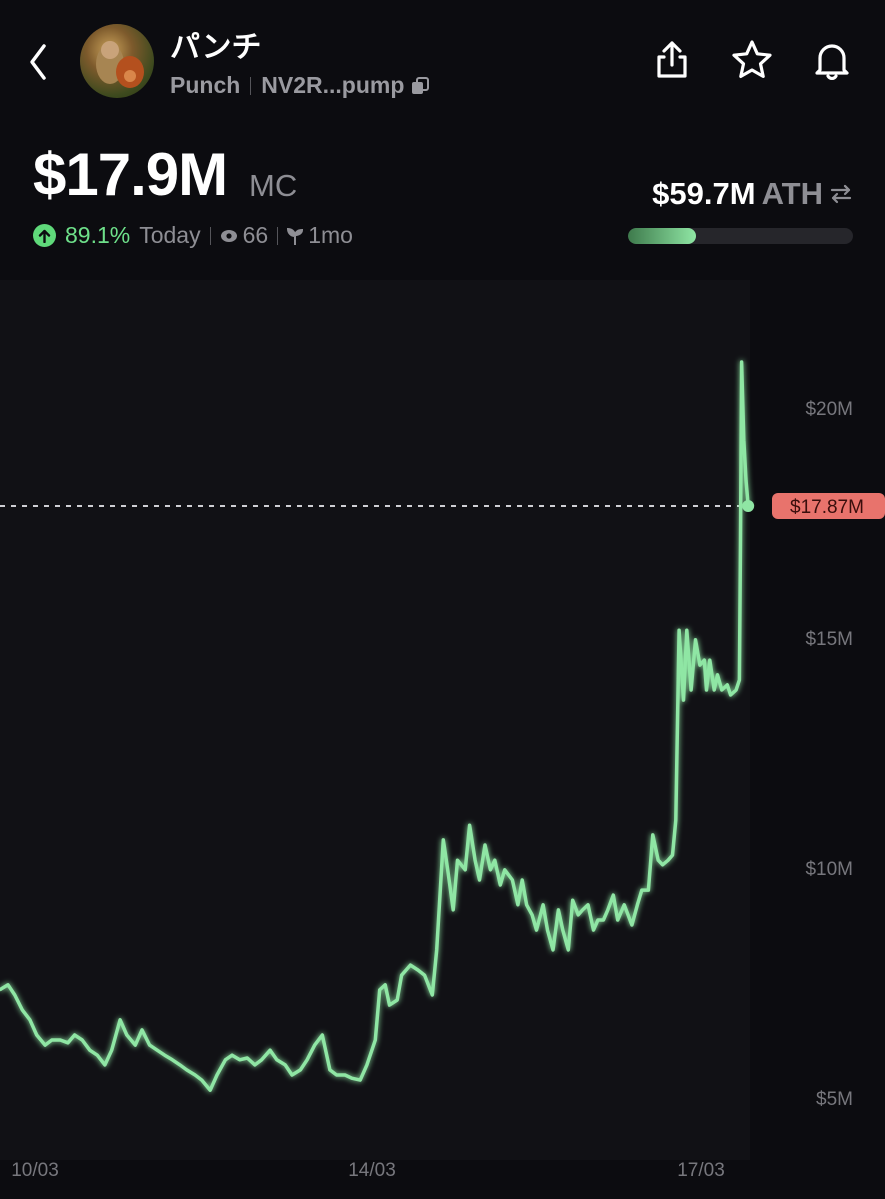 The image size is (885, 1199). I want to click on ath-label: ATH, so click(792, 193).